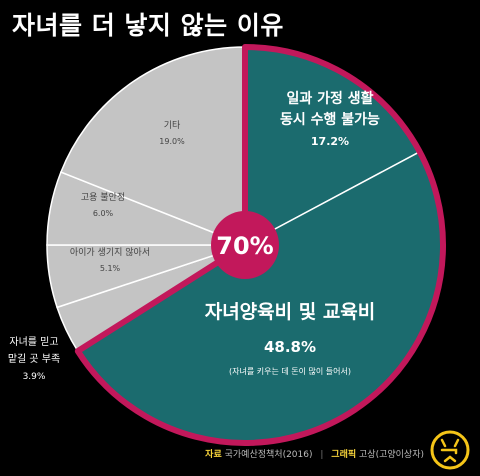 The width and height of the screenshot is (480, 476). Describe the element at coordinates (33, 342) in the screenshot. I see `slice-label-2-0: 자녀를 믿고` at that location.